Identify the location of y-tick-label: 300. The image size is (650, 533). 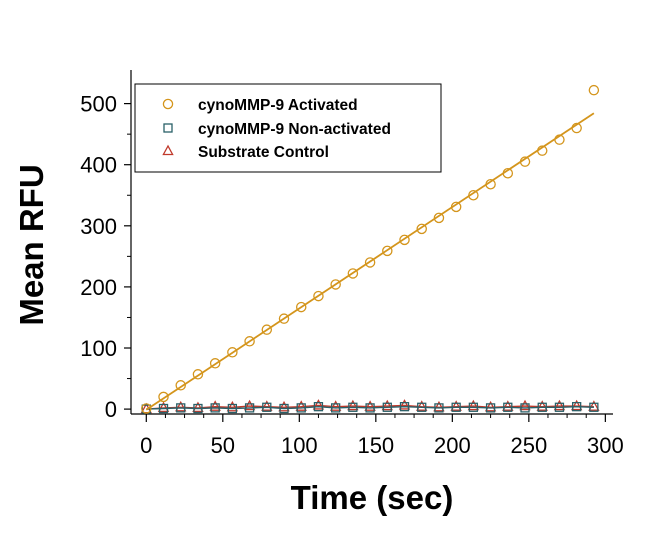
(98, 226).